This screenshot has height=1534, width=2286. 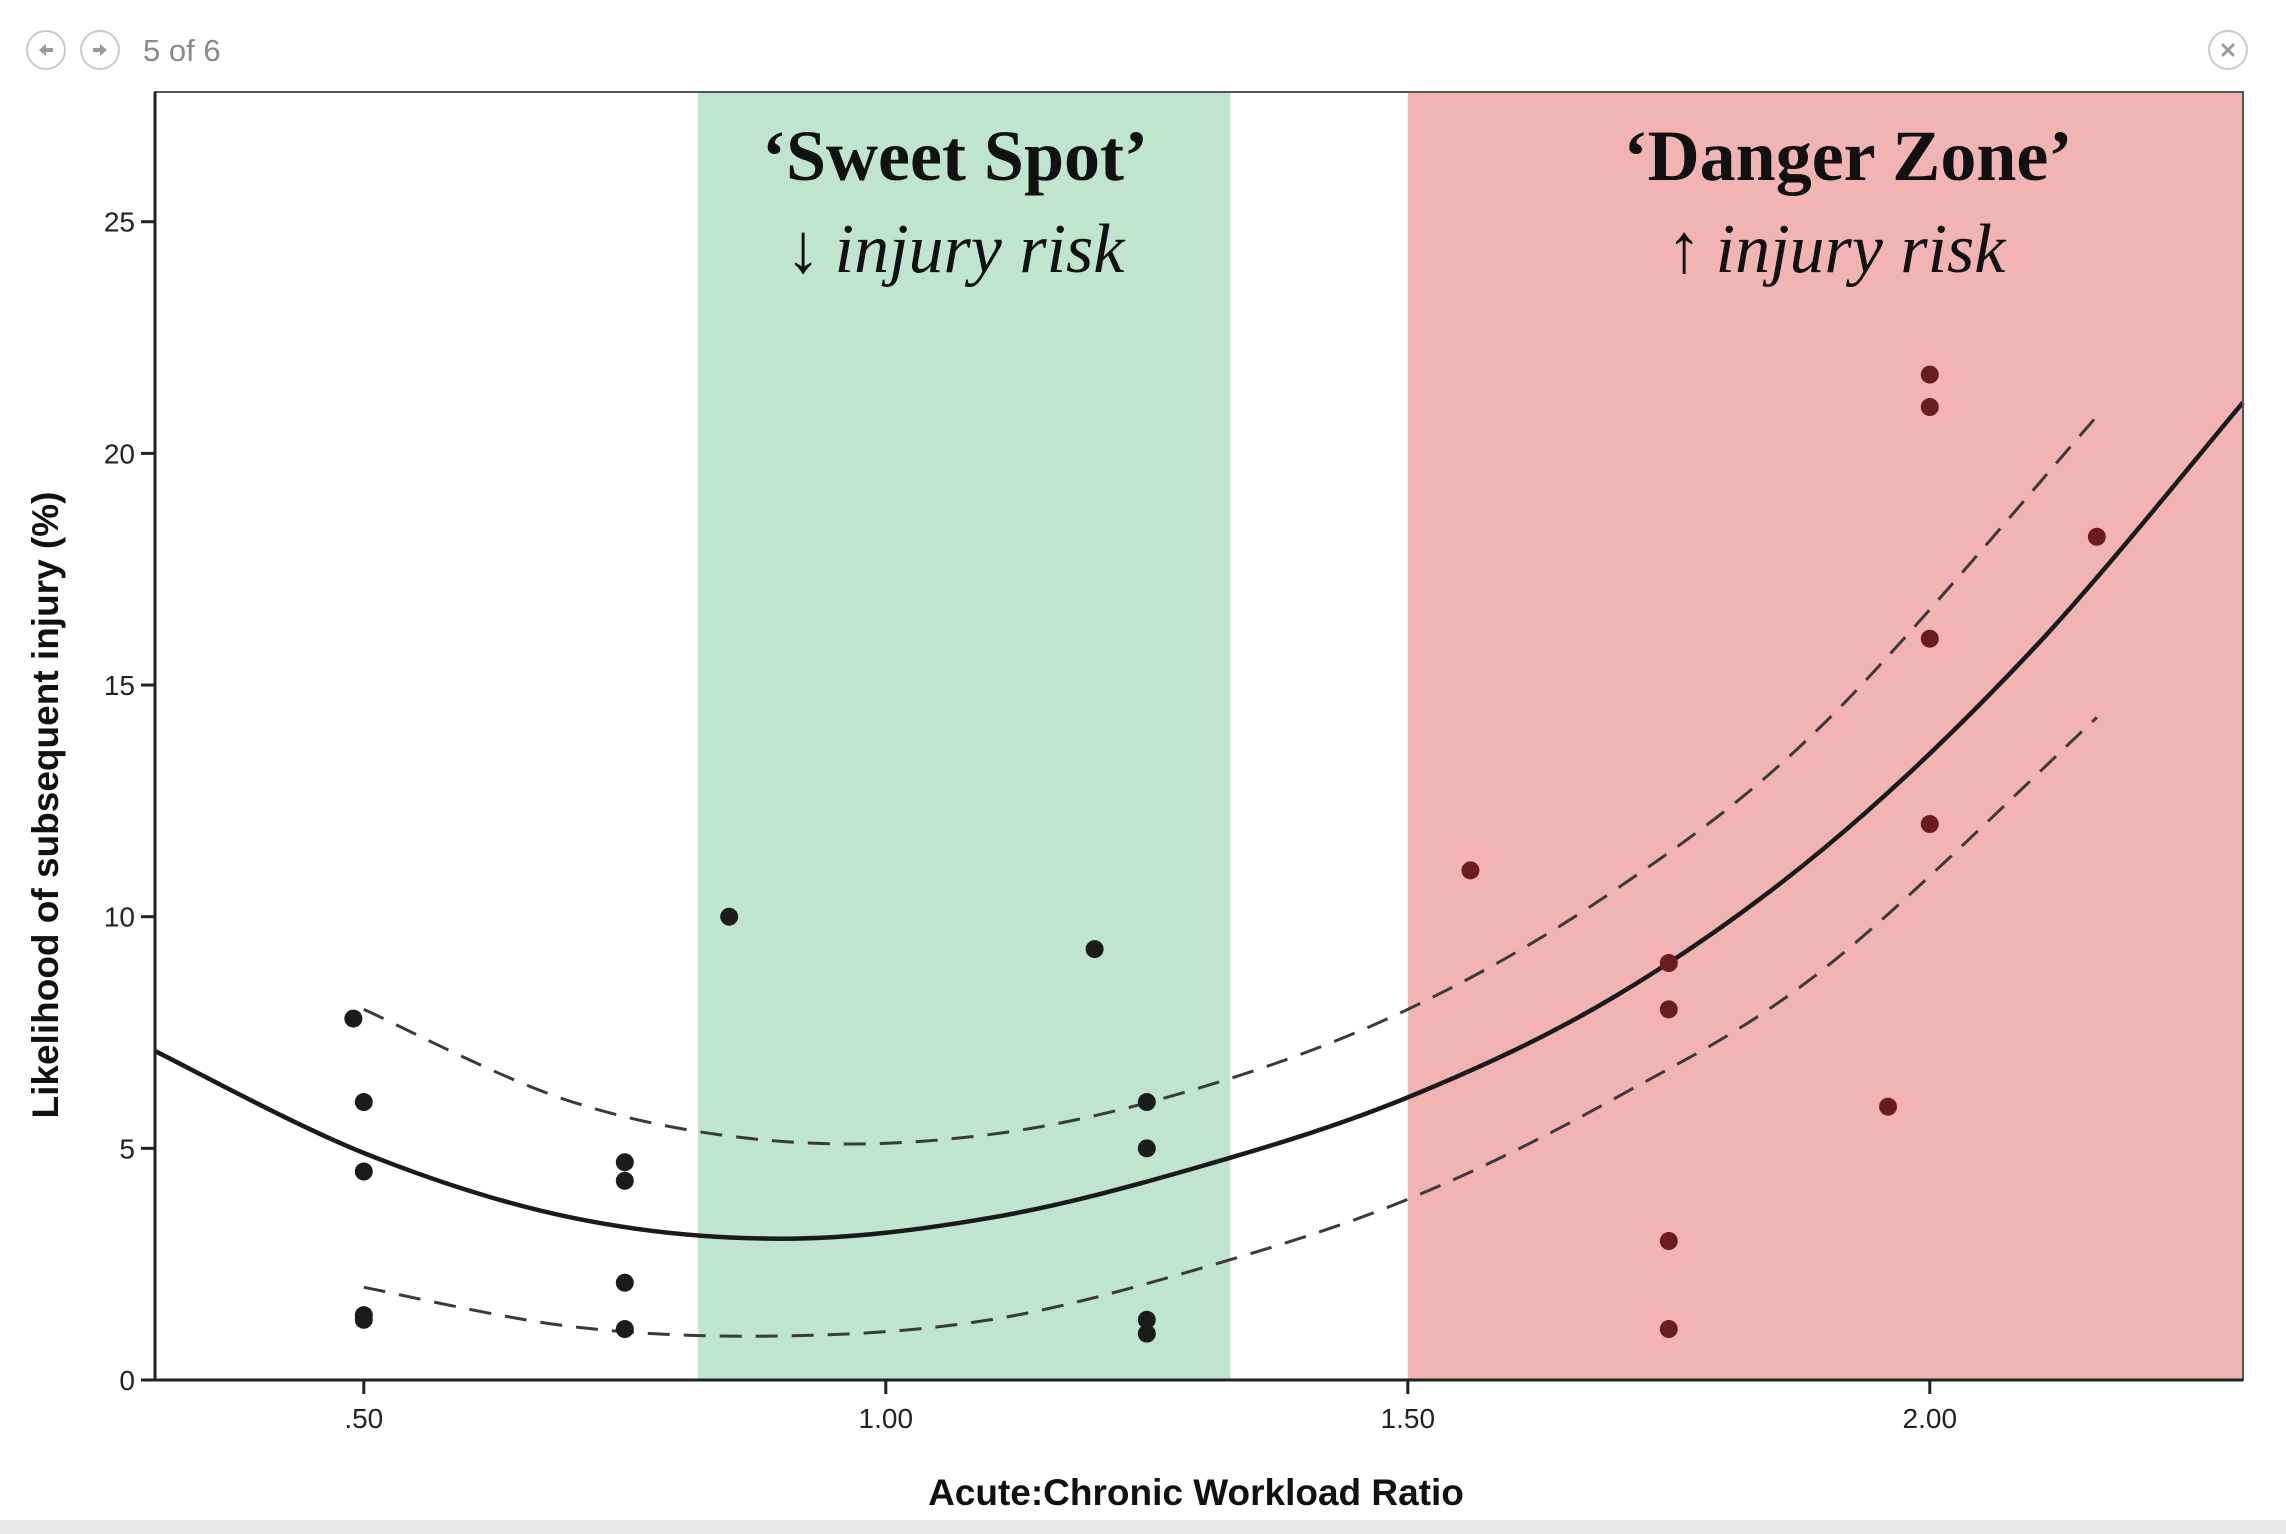 What do you see at coordinates (127, 1380) in the screenshot?
I see `y-tick-label: 0` at bounding box center [127, 1380].